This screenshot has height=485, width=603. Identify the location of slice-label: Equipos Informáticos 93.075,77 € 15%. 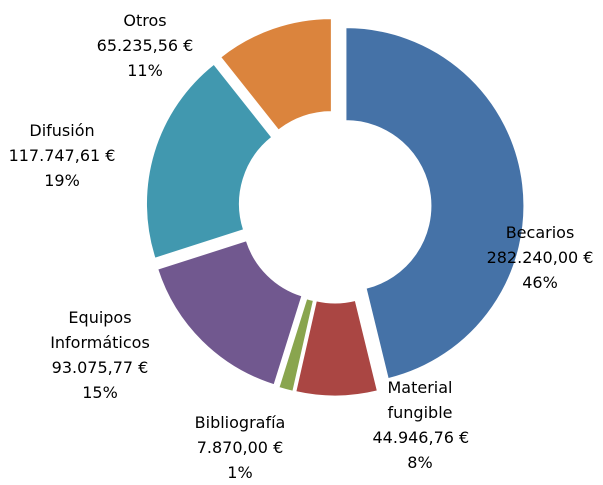
(100, 355).